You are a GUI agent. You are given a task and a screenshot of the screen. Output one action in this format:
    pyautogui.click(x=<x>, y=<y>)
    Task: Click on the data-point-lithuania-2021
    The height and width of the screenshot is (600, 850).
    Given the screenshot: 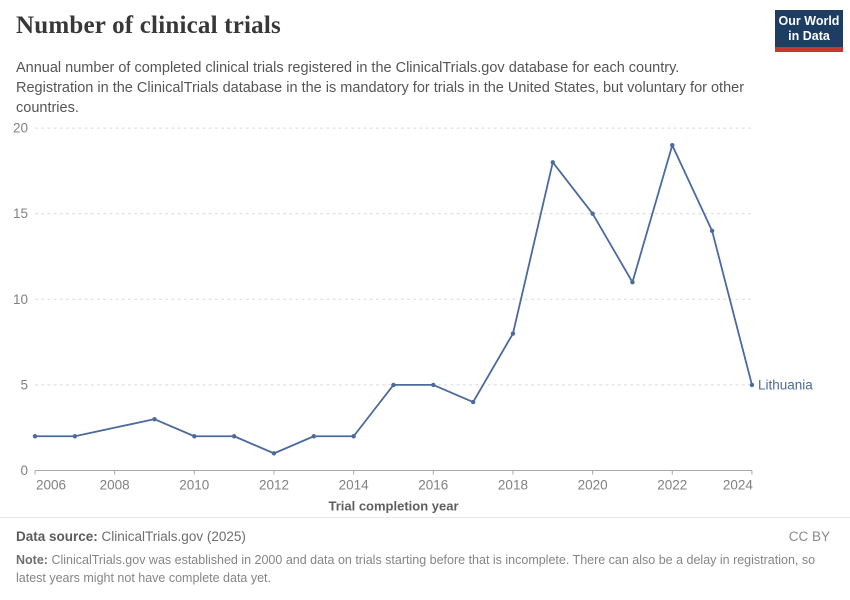 What is the action you would take?
    pyautogui.click(x=632, y=282)
    